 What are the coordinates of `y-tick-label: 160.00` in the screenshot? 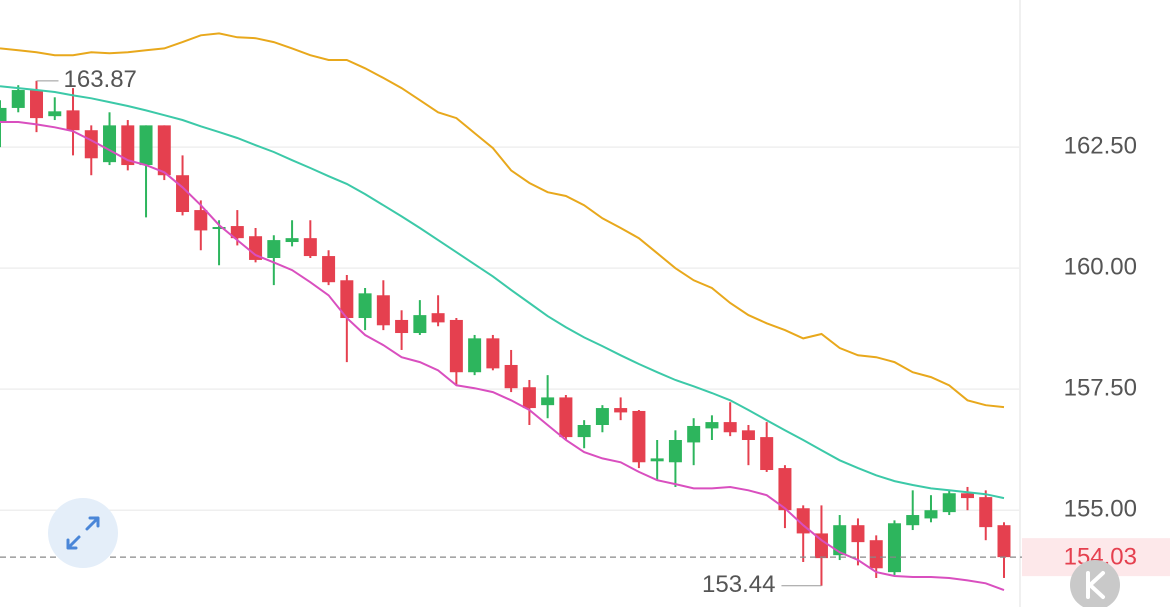 It's located at (1100, 267).